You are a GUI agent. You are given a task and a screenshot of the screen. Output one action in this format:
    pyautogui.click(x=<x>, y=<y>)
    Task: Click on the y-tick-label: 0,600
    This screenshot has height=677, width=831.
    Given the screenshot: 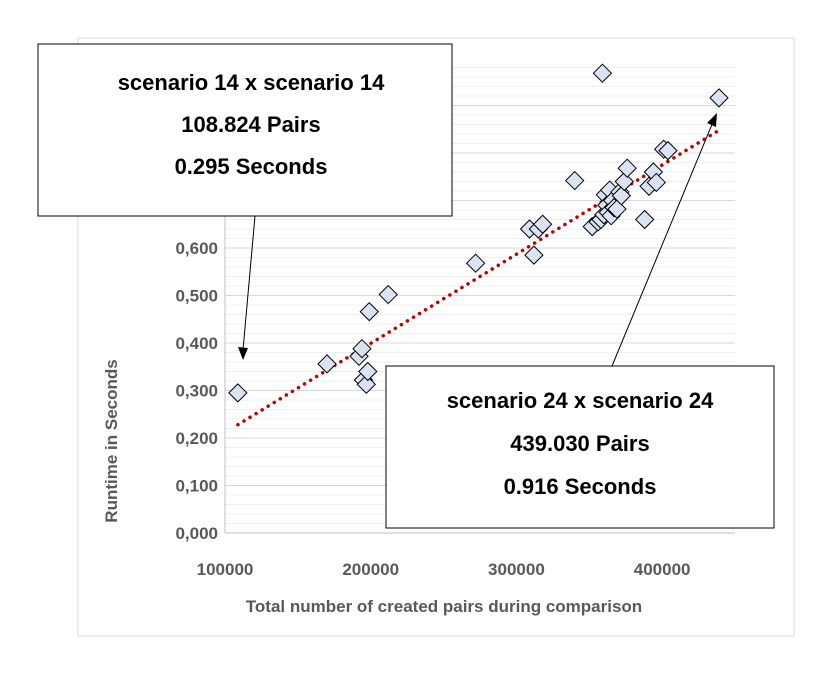 What is the action you would take?
    pyautogui.click(x=196, y=248)
    